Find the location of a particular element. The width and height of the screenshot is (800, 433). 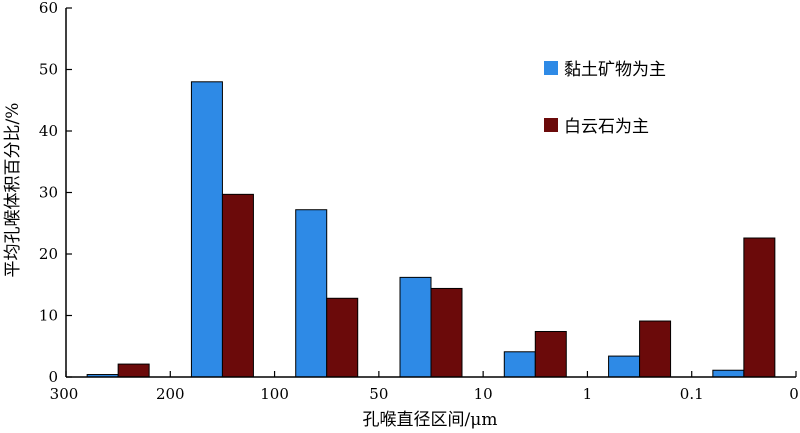

legend-label-dolomite: 白云石为主 is located at coordinates (606, 127).